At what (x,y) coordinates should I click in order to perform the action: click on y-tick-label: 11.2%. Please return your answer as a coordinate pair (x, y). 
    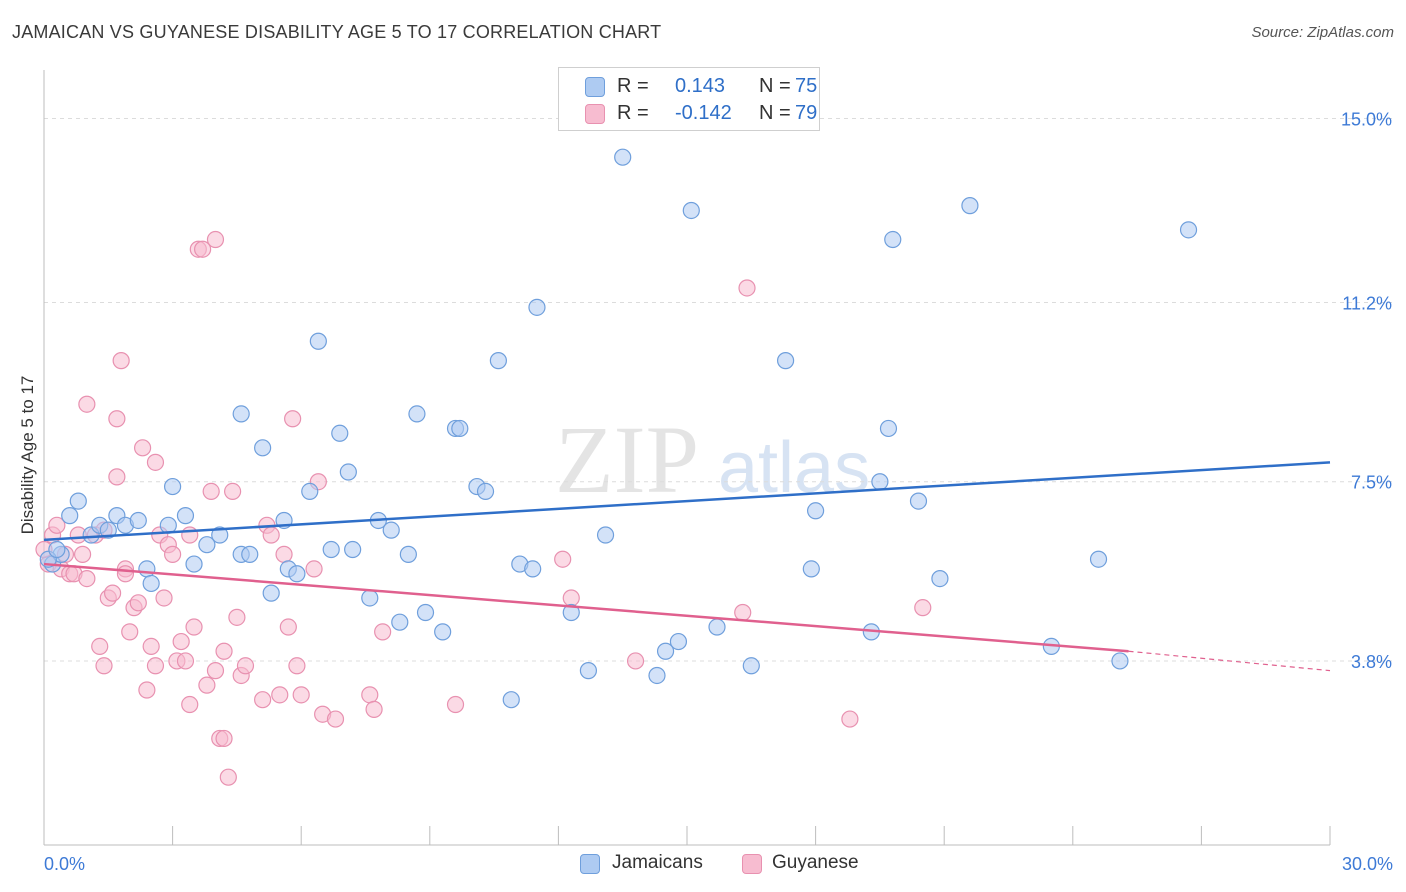
    Looking at the image, I should click on (1367, 304).